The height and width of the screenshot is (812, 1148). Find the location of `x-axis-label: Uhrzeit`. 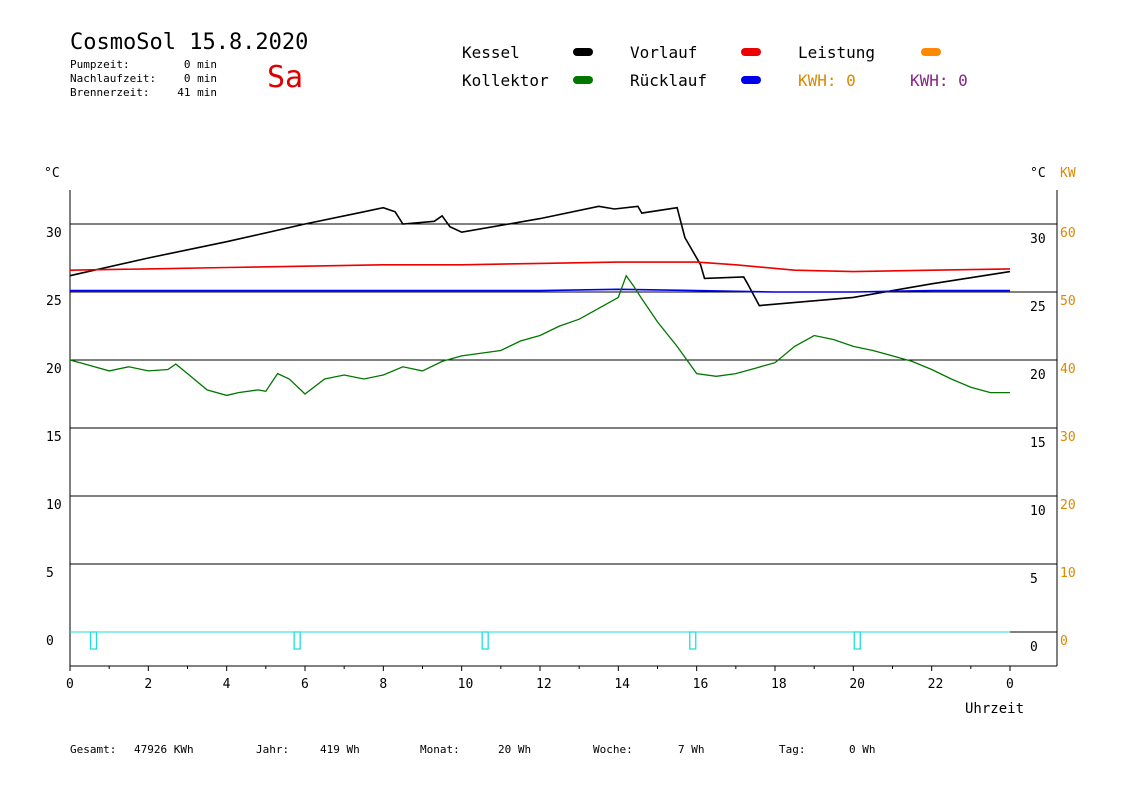

x-axis-label: Uhrzeit is located at coordinates (995, 709).